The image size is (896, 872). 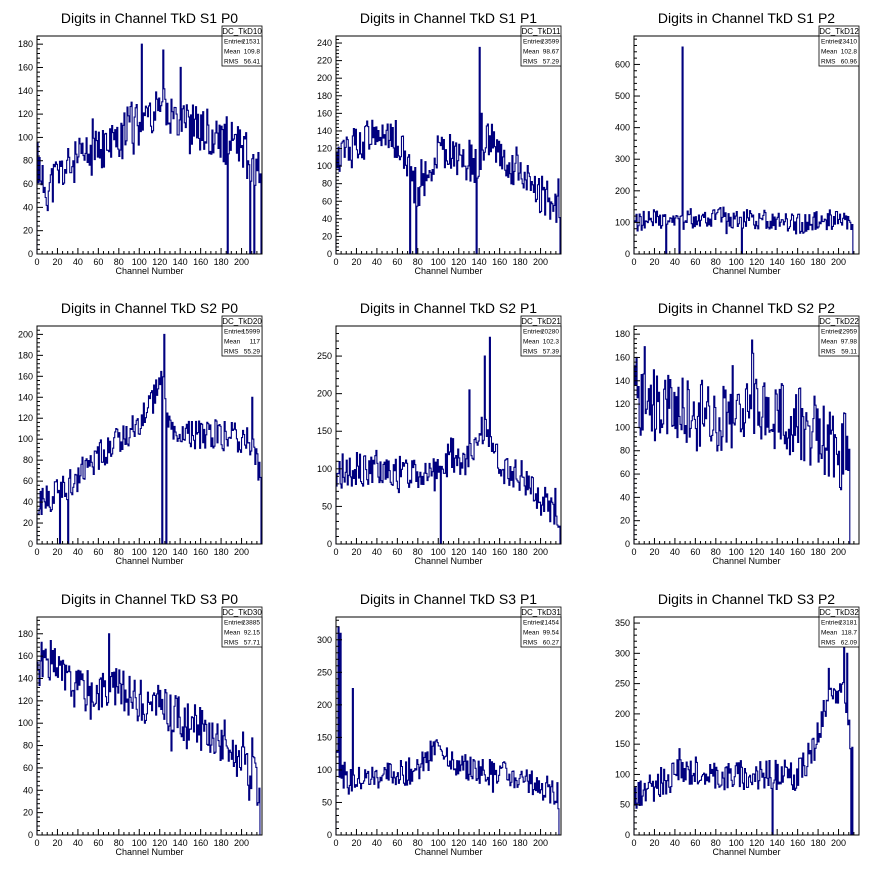 I want to click on chart-title: Digits in Channel TkD S1 P0, so click(x=149, y=18).